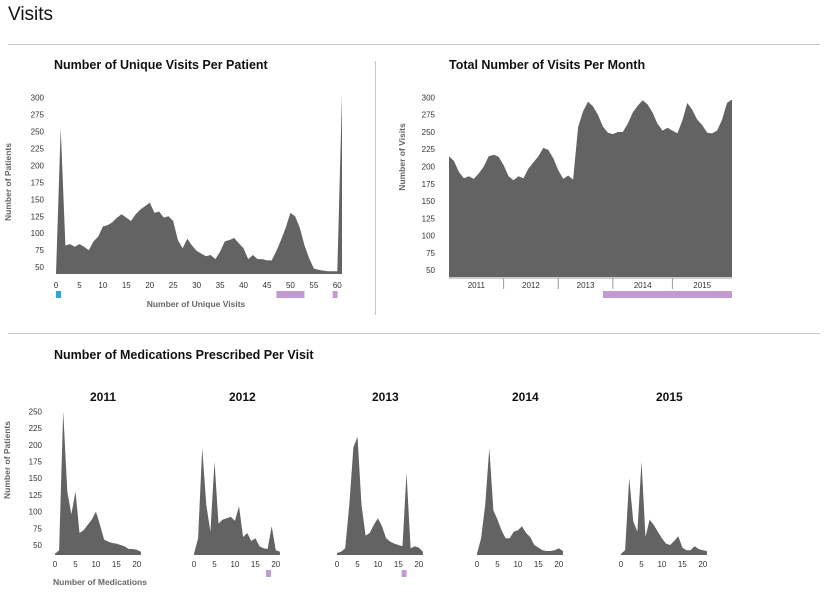 This screenshot has width=826, height=593. I want to click on y-axis-label: Number of Patients, so click(8, 182).